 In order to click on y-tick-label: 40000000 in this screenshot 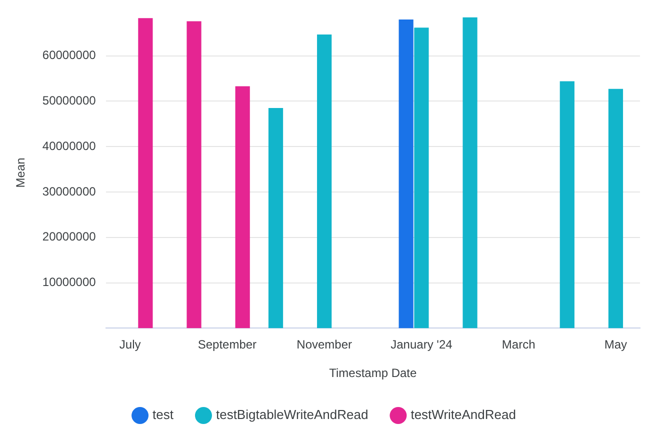, I will do `click(69, 145)`.